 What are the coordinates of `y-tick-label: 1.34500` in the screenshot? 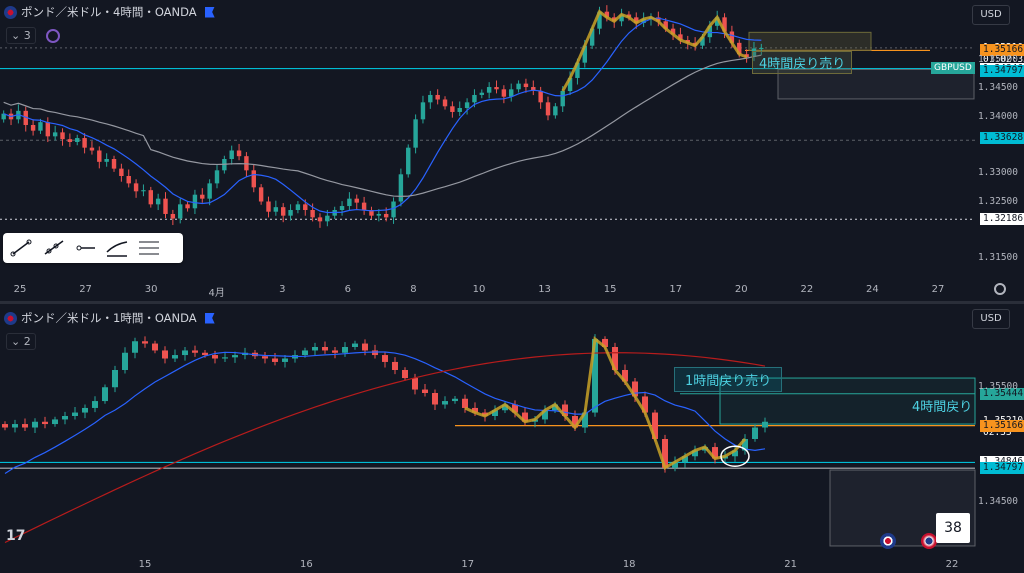 It's located at (997, 502).